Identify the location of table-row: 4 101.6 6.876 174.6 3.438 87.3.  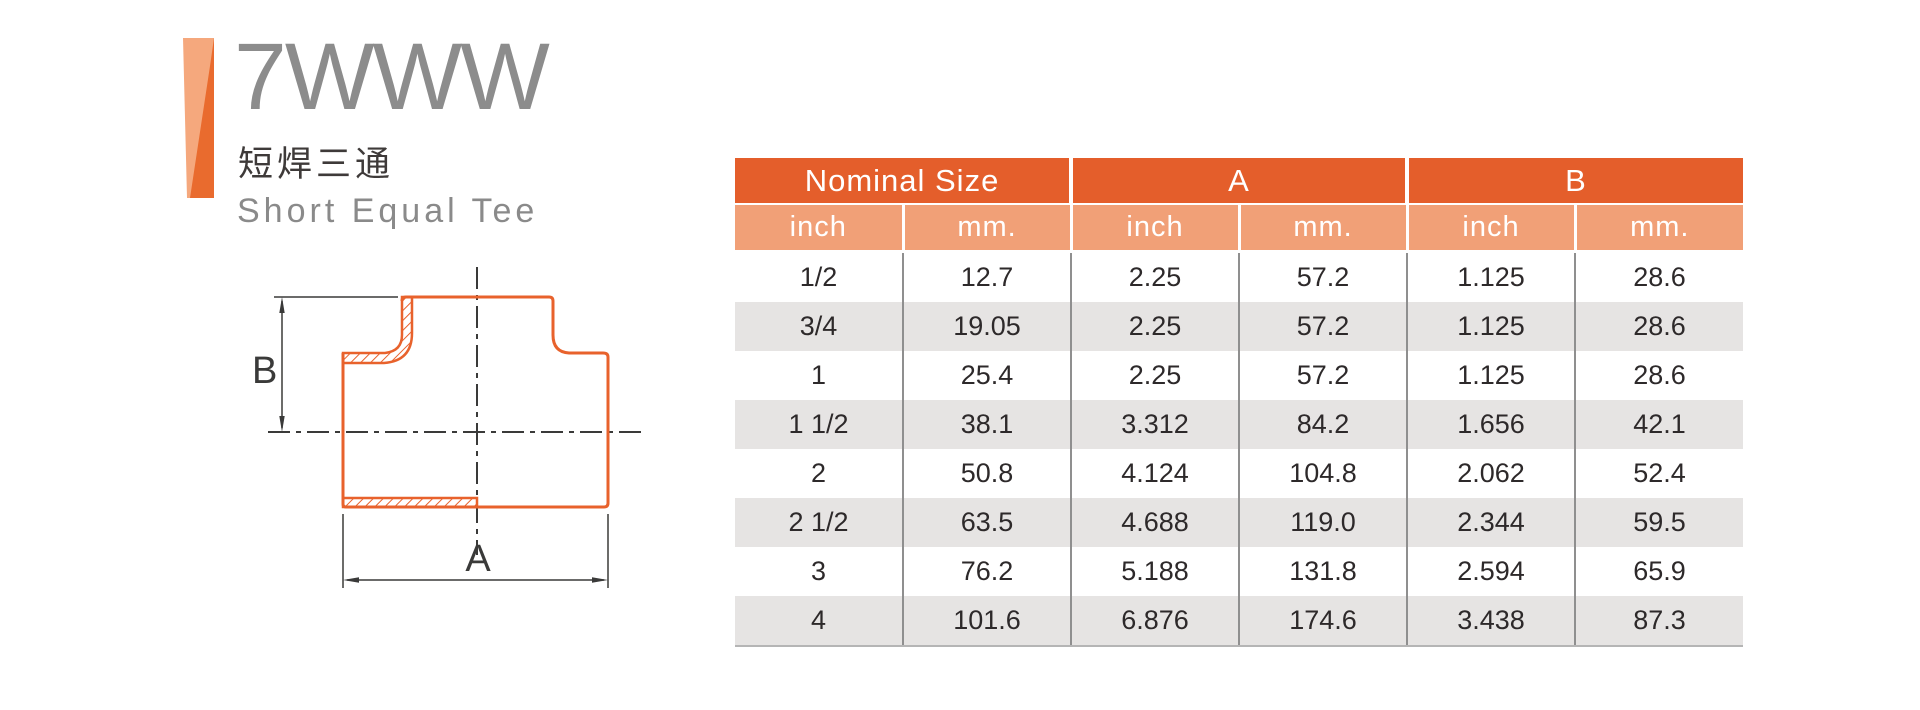
(1239, 621).